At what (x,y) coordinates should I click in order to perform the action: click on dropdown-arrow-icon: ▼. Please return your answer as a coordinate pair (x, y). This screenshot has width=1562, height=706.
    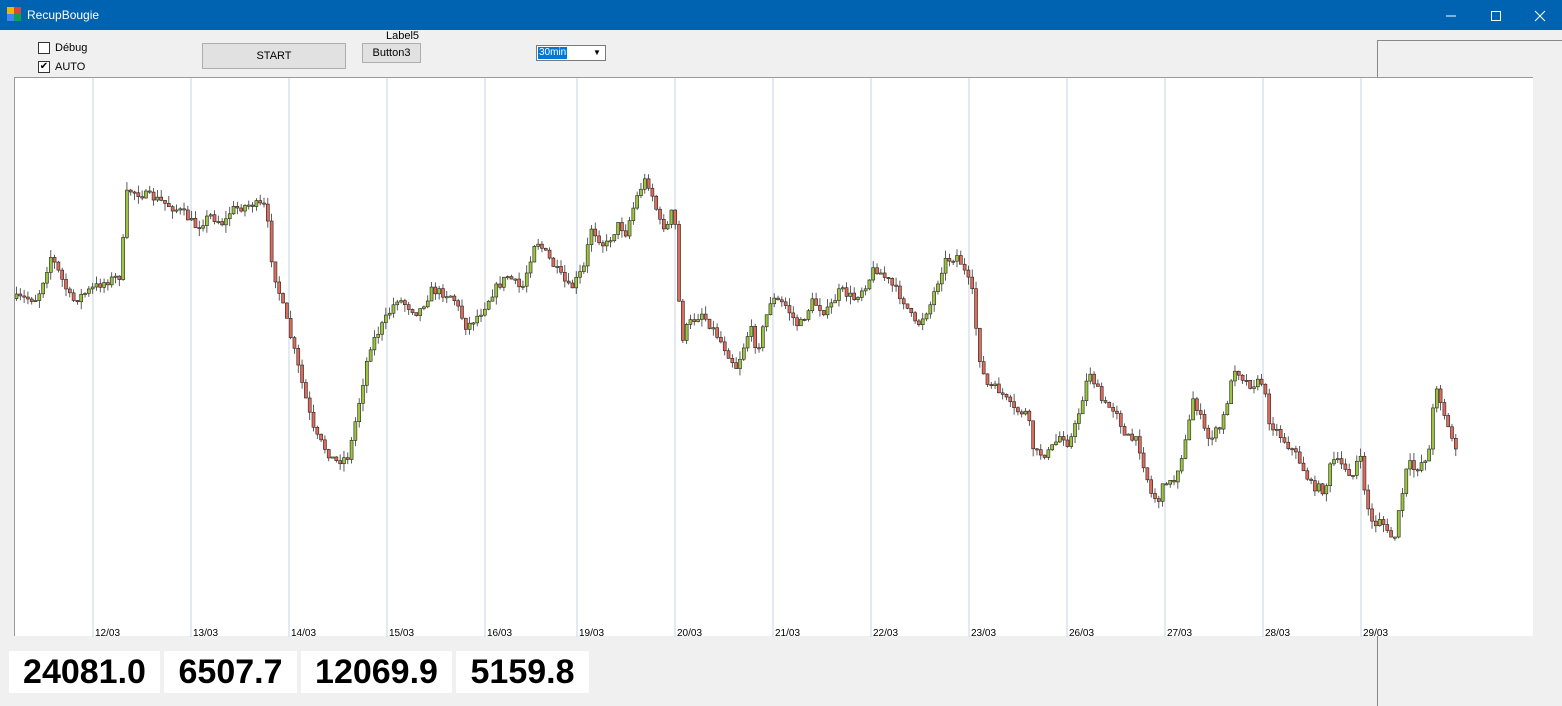
    Looking at the image, I should click on (597, 52).